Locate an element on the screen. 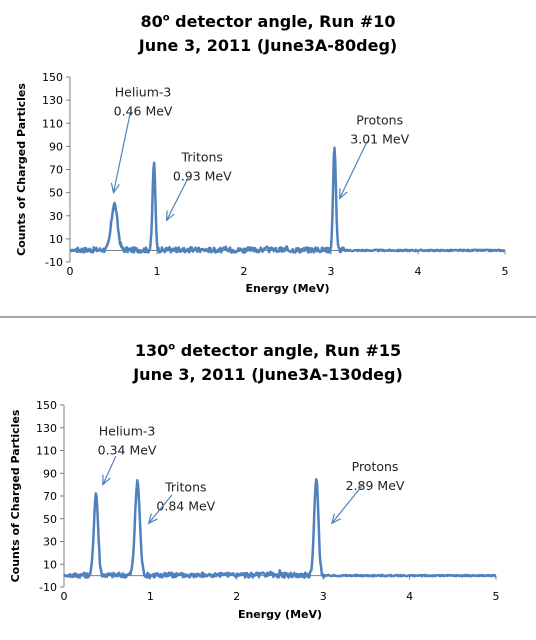  peak-annotation-label: 0.34 MeV is located at coordinates (127, 450).